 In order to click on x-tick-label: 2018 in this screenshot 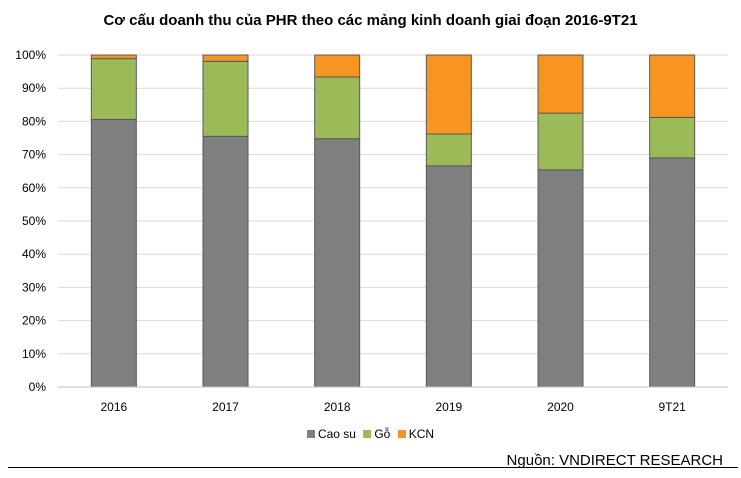, I will do `click(337, 407)`.